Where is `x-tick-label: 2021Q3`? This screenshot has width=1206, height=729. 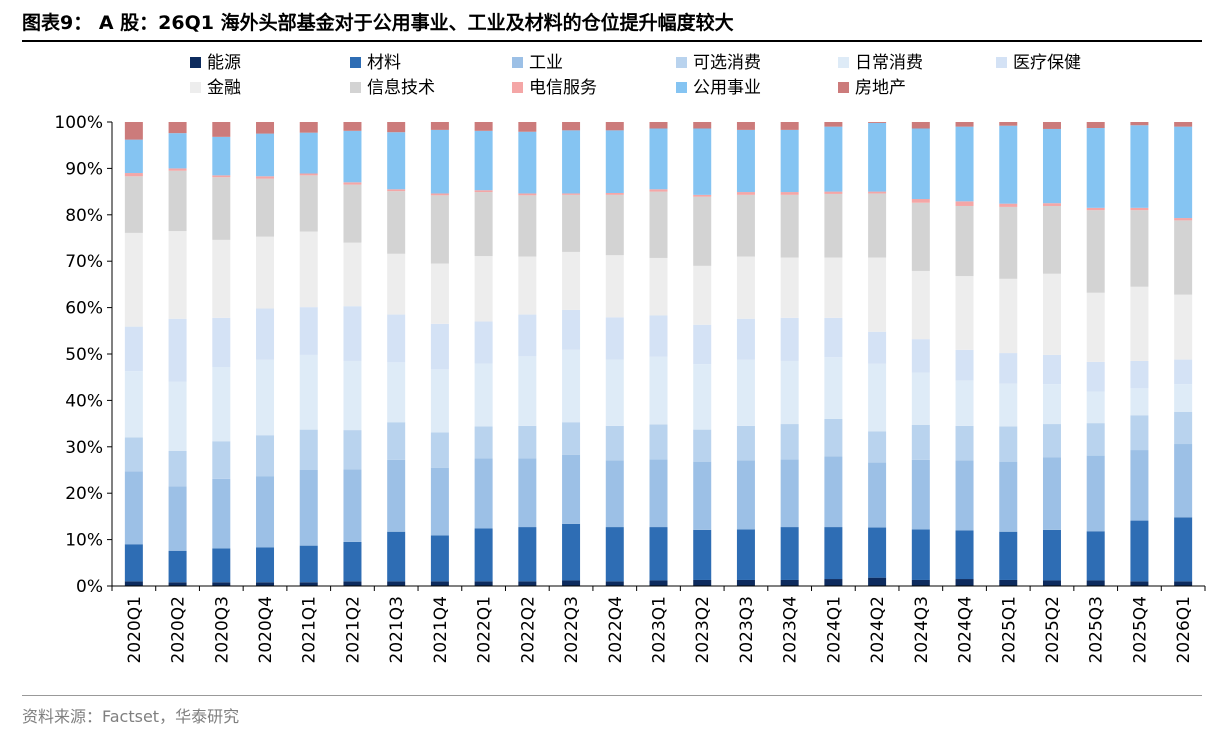
x-tick-label: 2021Q3 is located at coordinates (397, 629).